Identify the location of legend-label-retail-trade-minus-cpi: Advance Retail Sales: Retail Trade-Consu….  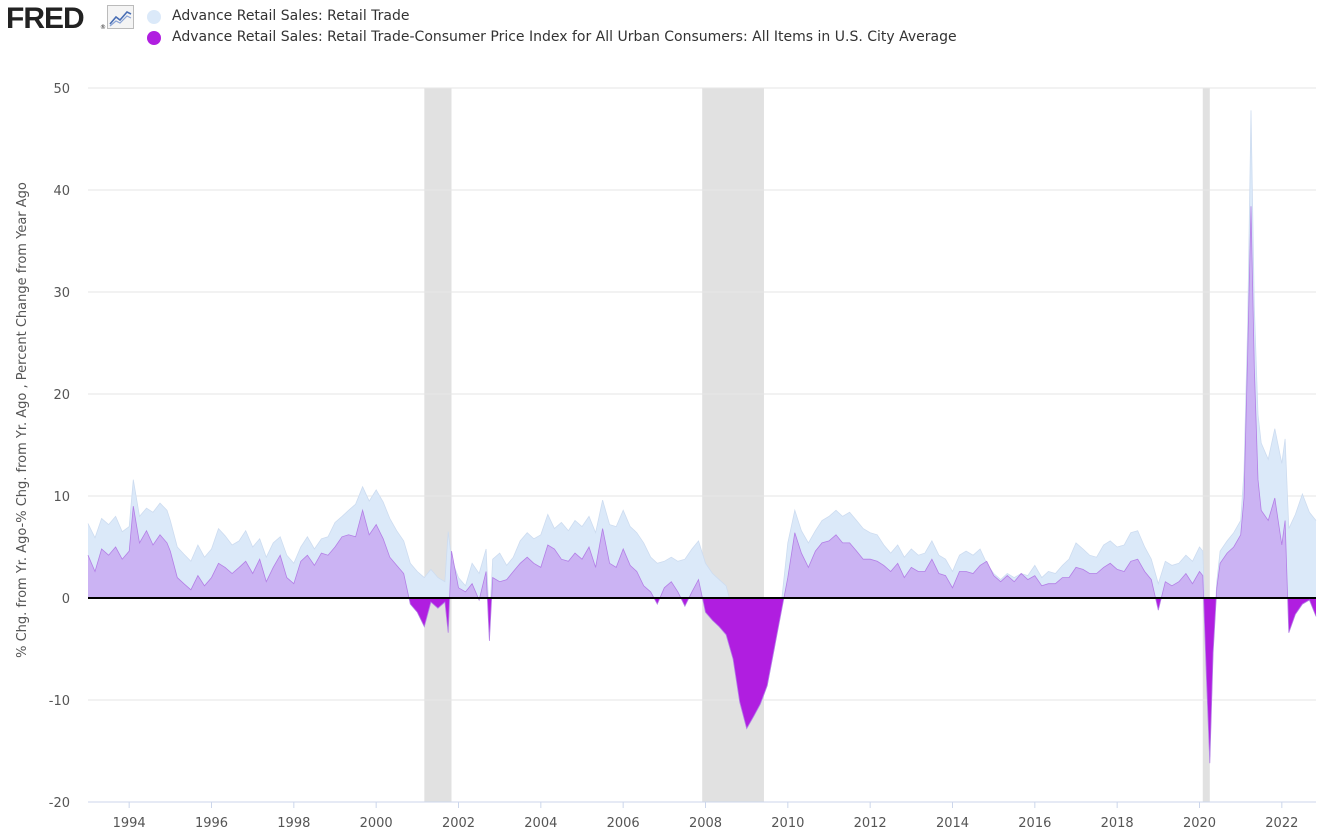
(564, 37).